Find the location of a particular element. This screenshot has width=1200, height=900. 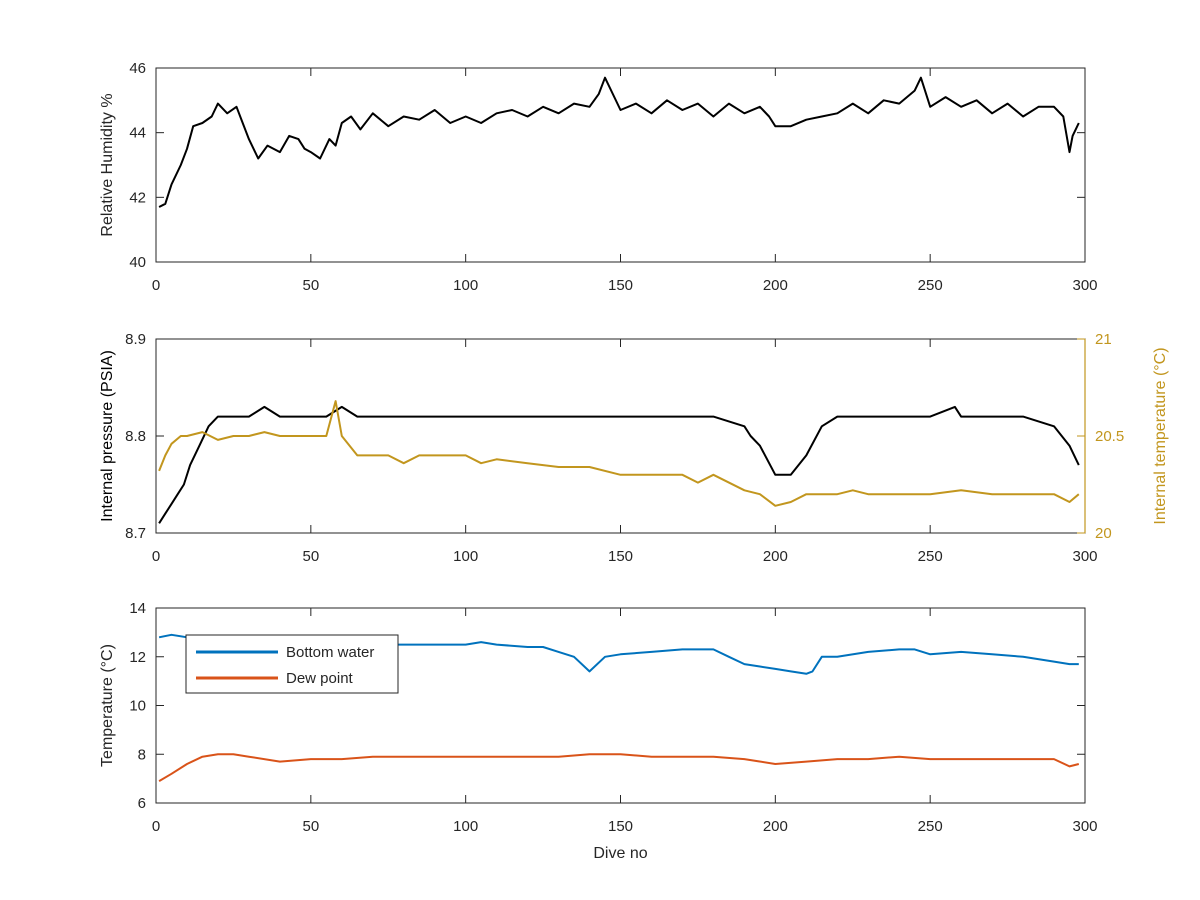

legend: Bottom water Dew point is located at coordinates (292, 664).